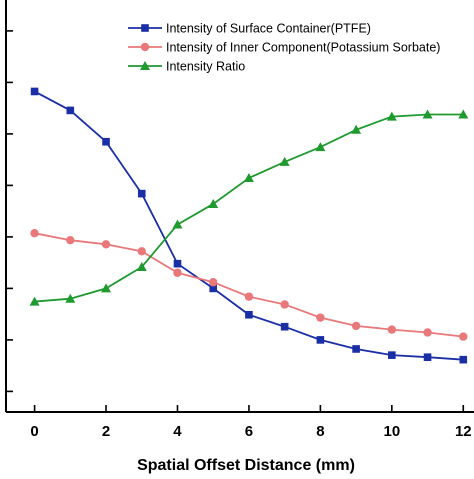 The image size is (474, 479). What do you see at coordinates (246, 465) in the screenshot?
I see `x-axis-label: Spatial Offset Distance (mm)` at bounding box center [246, 465].